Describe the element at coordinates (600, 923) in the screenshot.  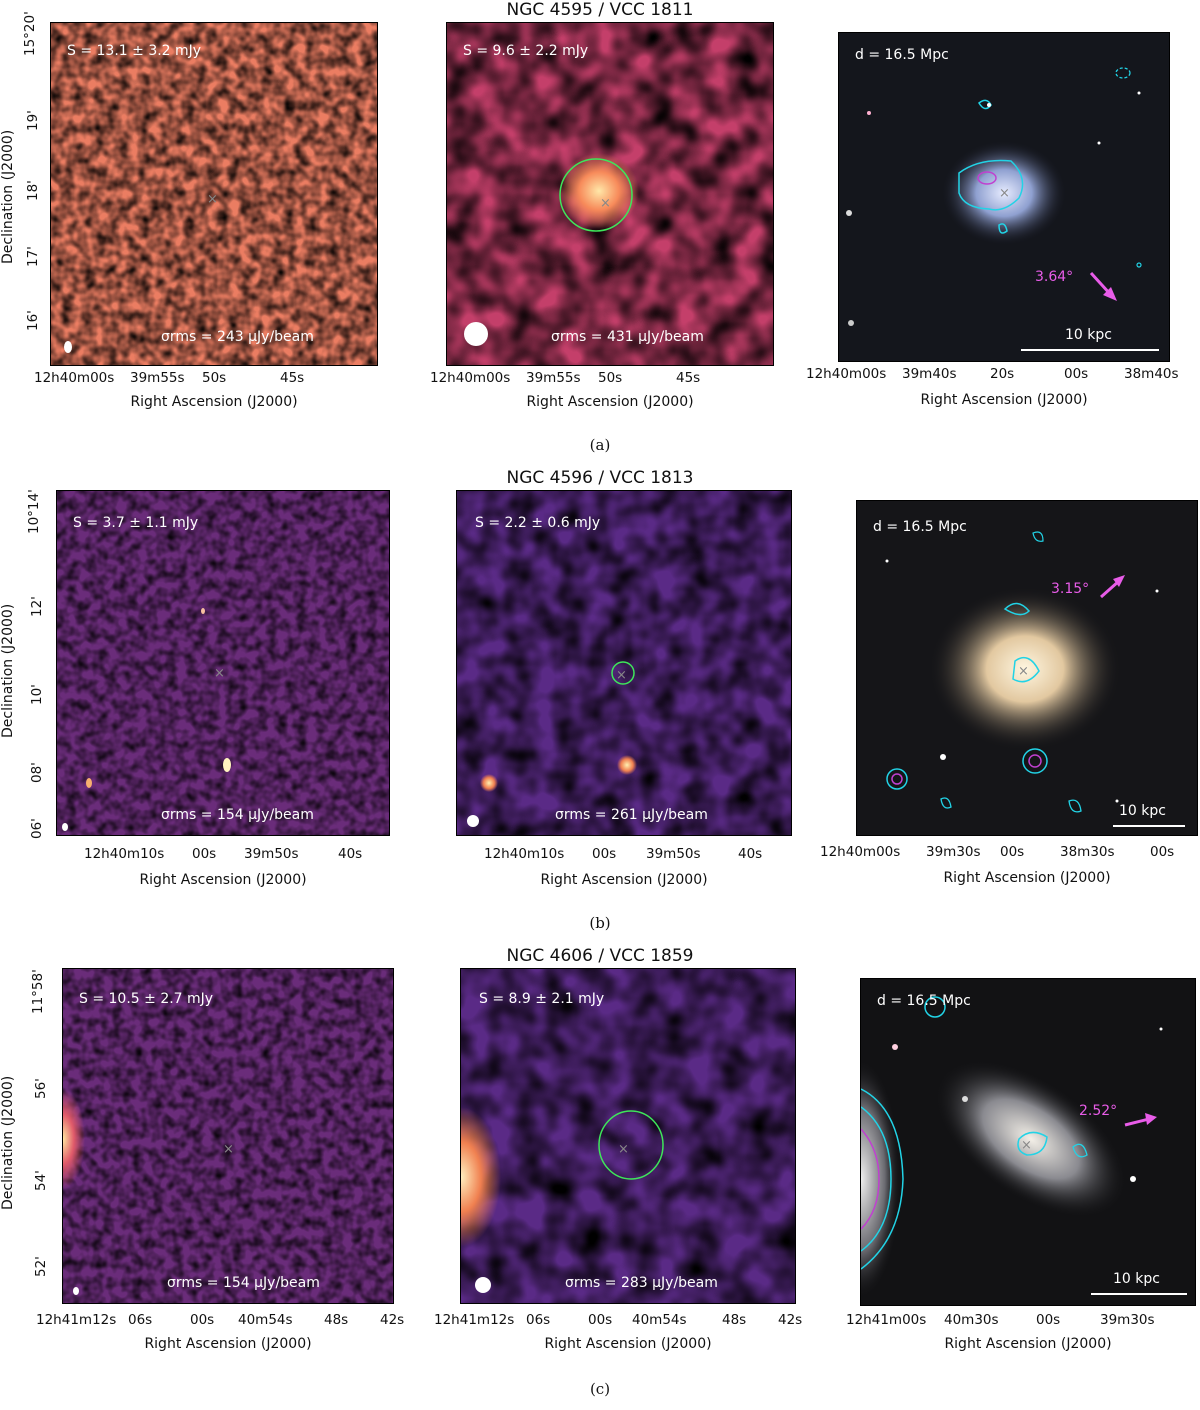
I see `subfigure-caption-b: (b)` at that location.